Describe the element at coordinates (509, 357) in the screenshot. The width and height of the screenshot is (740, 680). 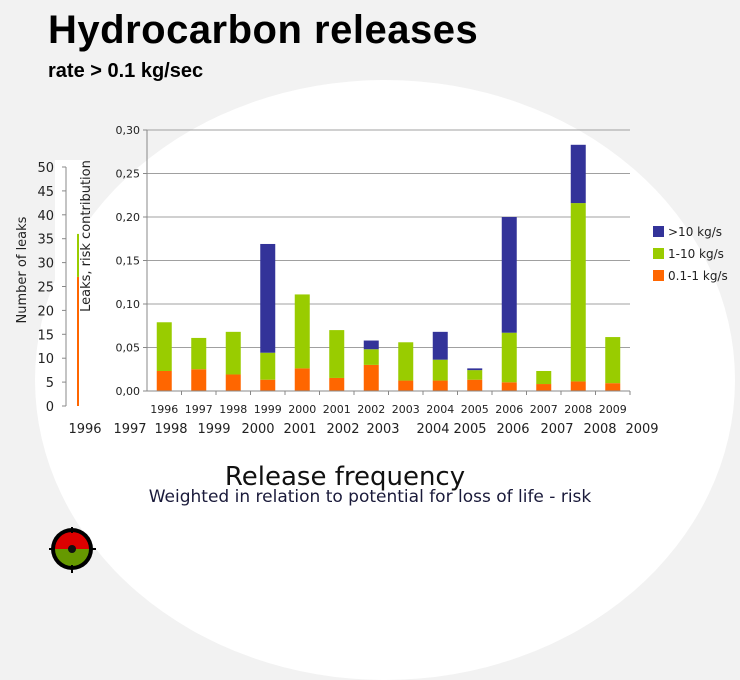
I see `bar-1-10-kg-s-2006` at that location.